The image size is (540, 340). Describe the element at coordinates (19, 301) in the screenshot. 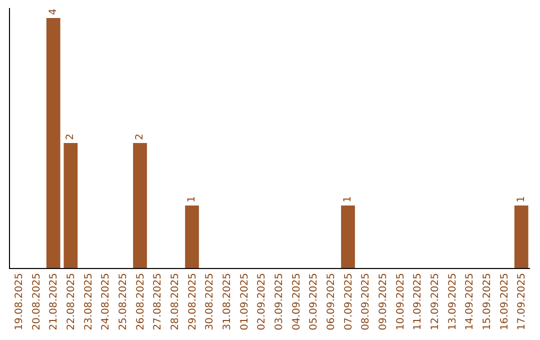

I see `x-tick-label: 19.08.2025` at that location.